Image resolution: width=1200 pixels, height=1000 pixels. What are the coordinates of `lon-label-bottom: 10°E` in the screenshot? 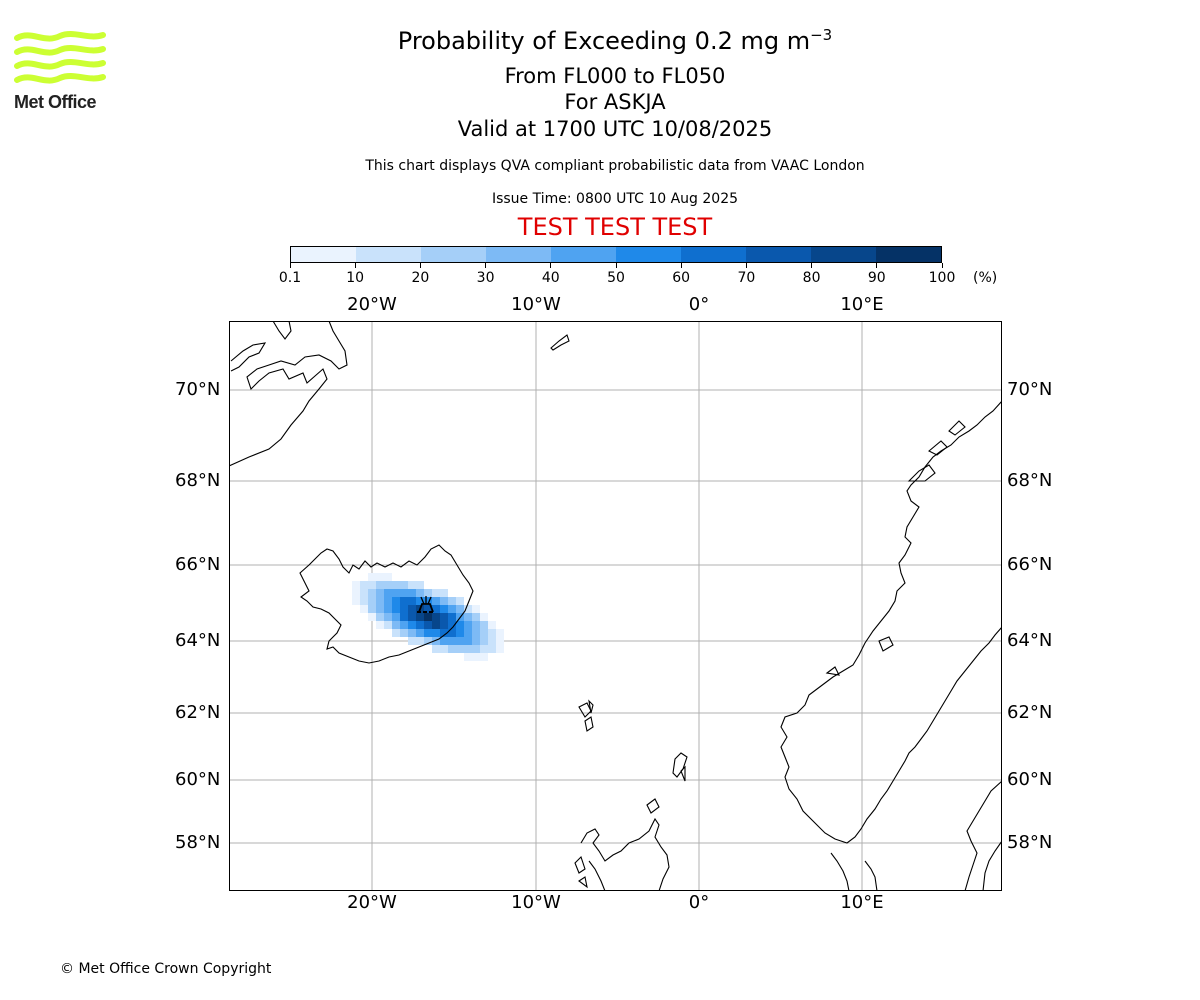 It's located at (862, 902).